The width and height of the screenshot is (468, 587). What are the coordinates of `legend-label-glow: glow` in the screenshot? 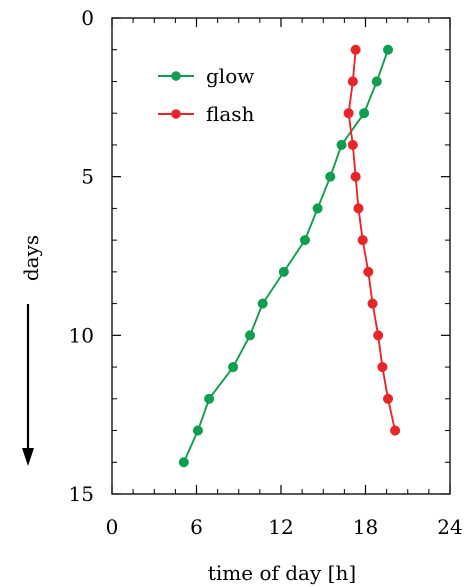 It's located at (230, 76).